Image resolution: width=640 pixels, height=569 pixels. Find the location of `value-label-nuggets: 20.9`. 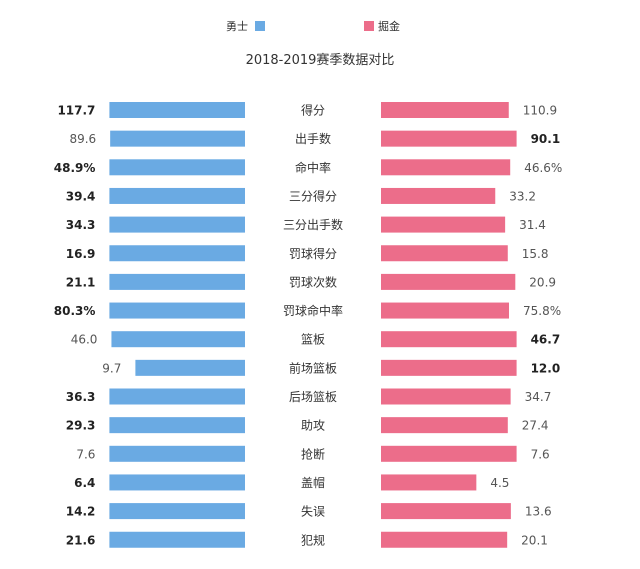

value-label-nuggets: 20.9 is located at coordinates (542, 282).